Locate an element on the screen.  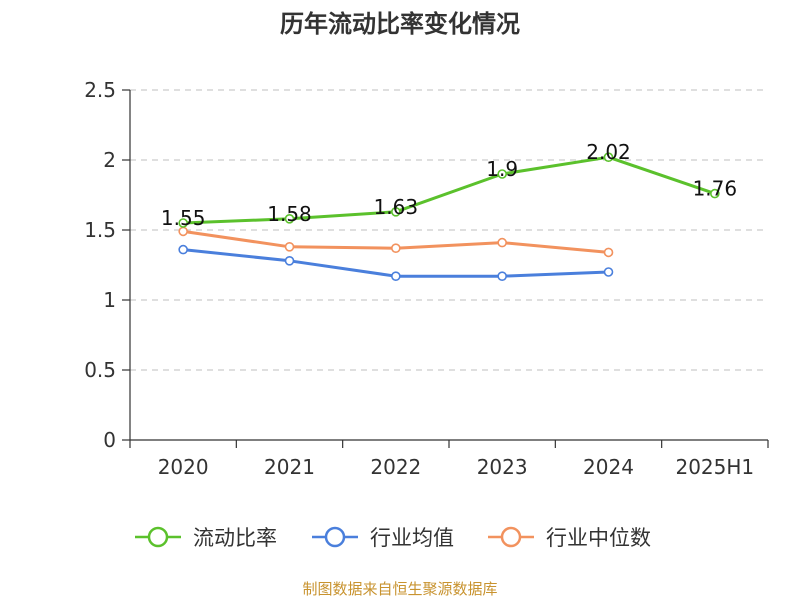
legend-label: 行业均值 is located at coordinates (412, 538).